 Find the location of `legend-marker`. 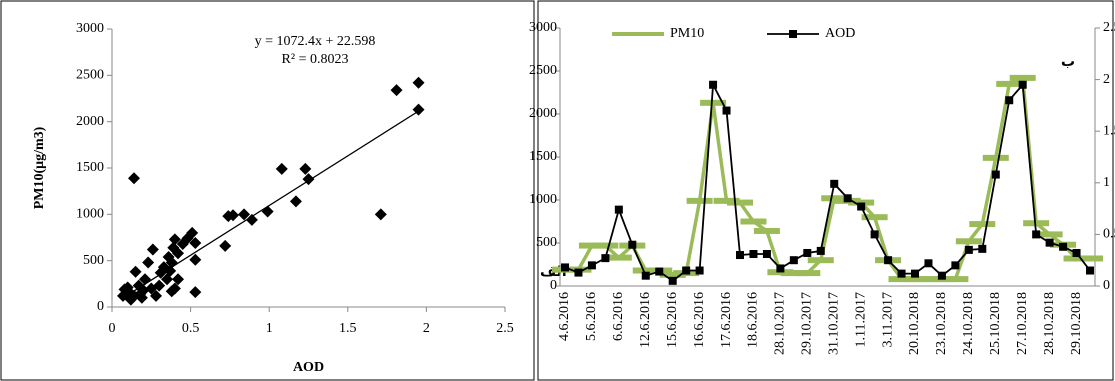

legend-marker is located at coordinates (793, 34).